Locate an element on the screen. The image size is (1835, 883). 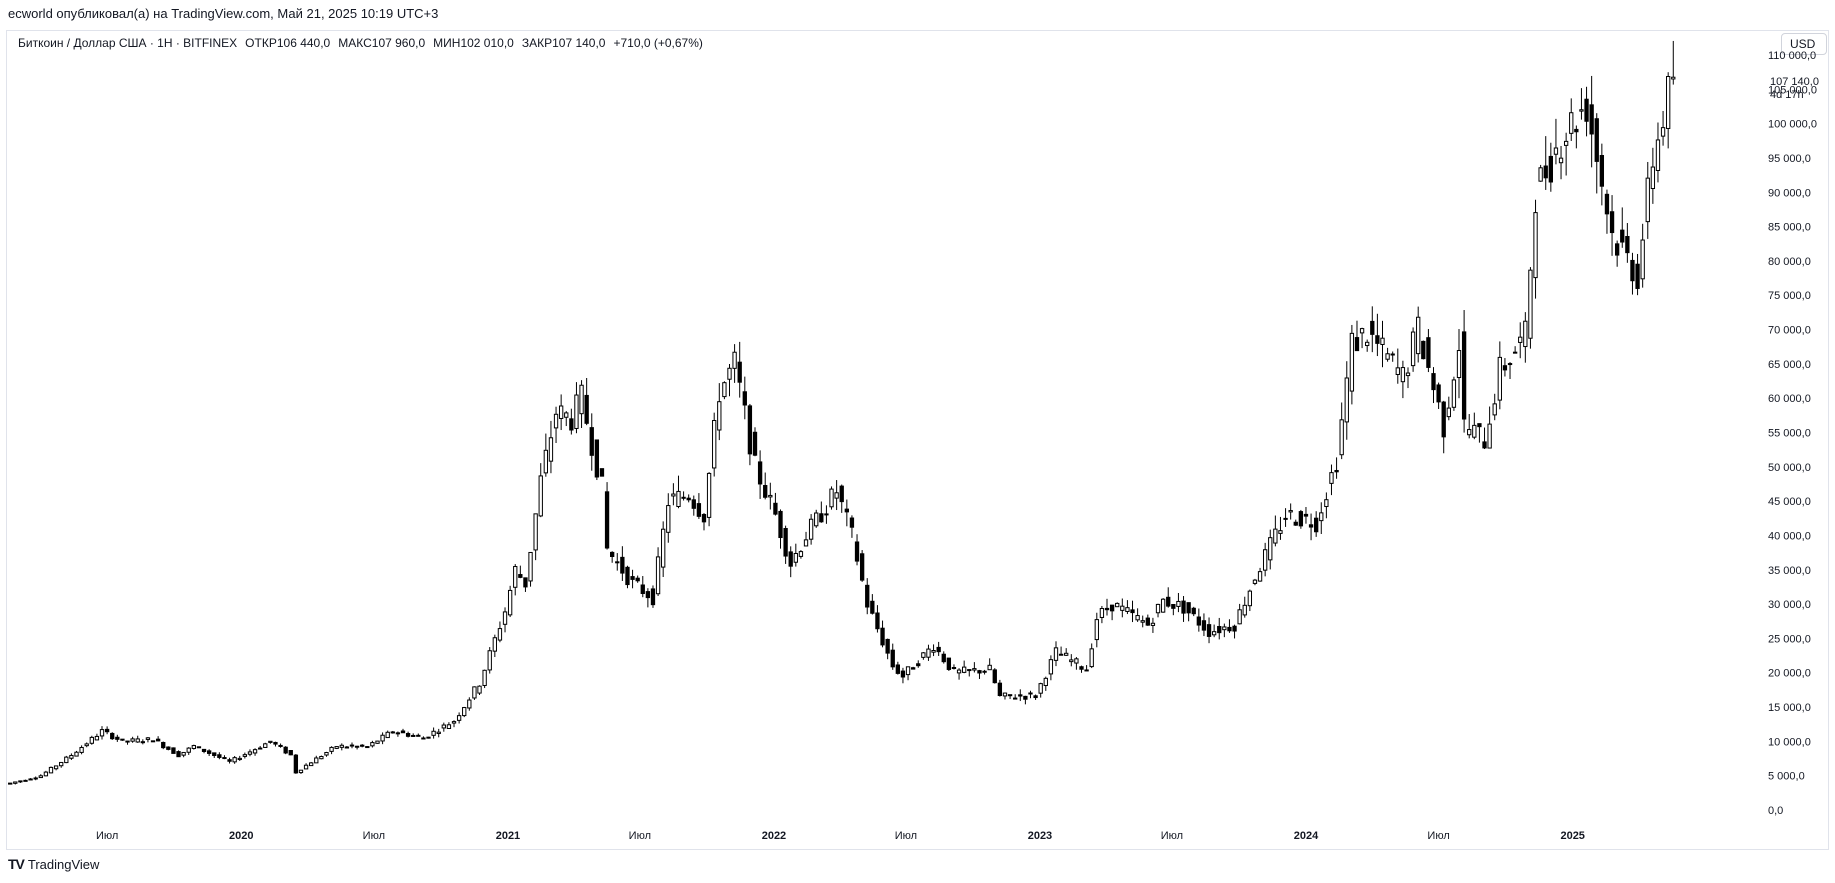
y-tick-label: 20 000,0 is located at coordinates (1789, 674).